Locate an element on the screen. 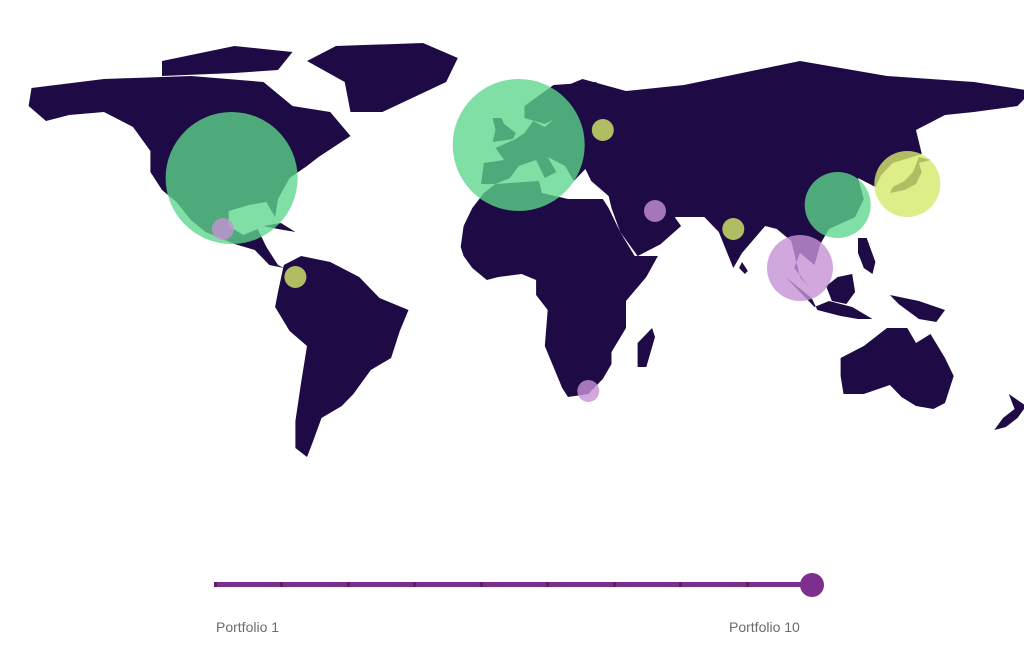 The width and height of the screenshot is (1024, 646). portfolio-slider is located at coordinates (519, 585).